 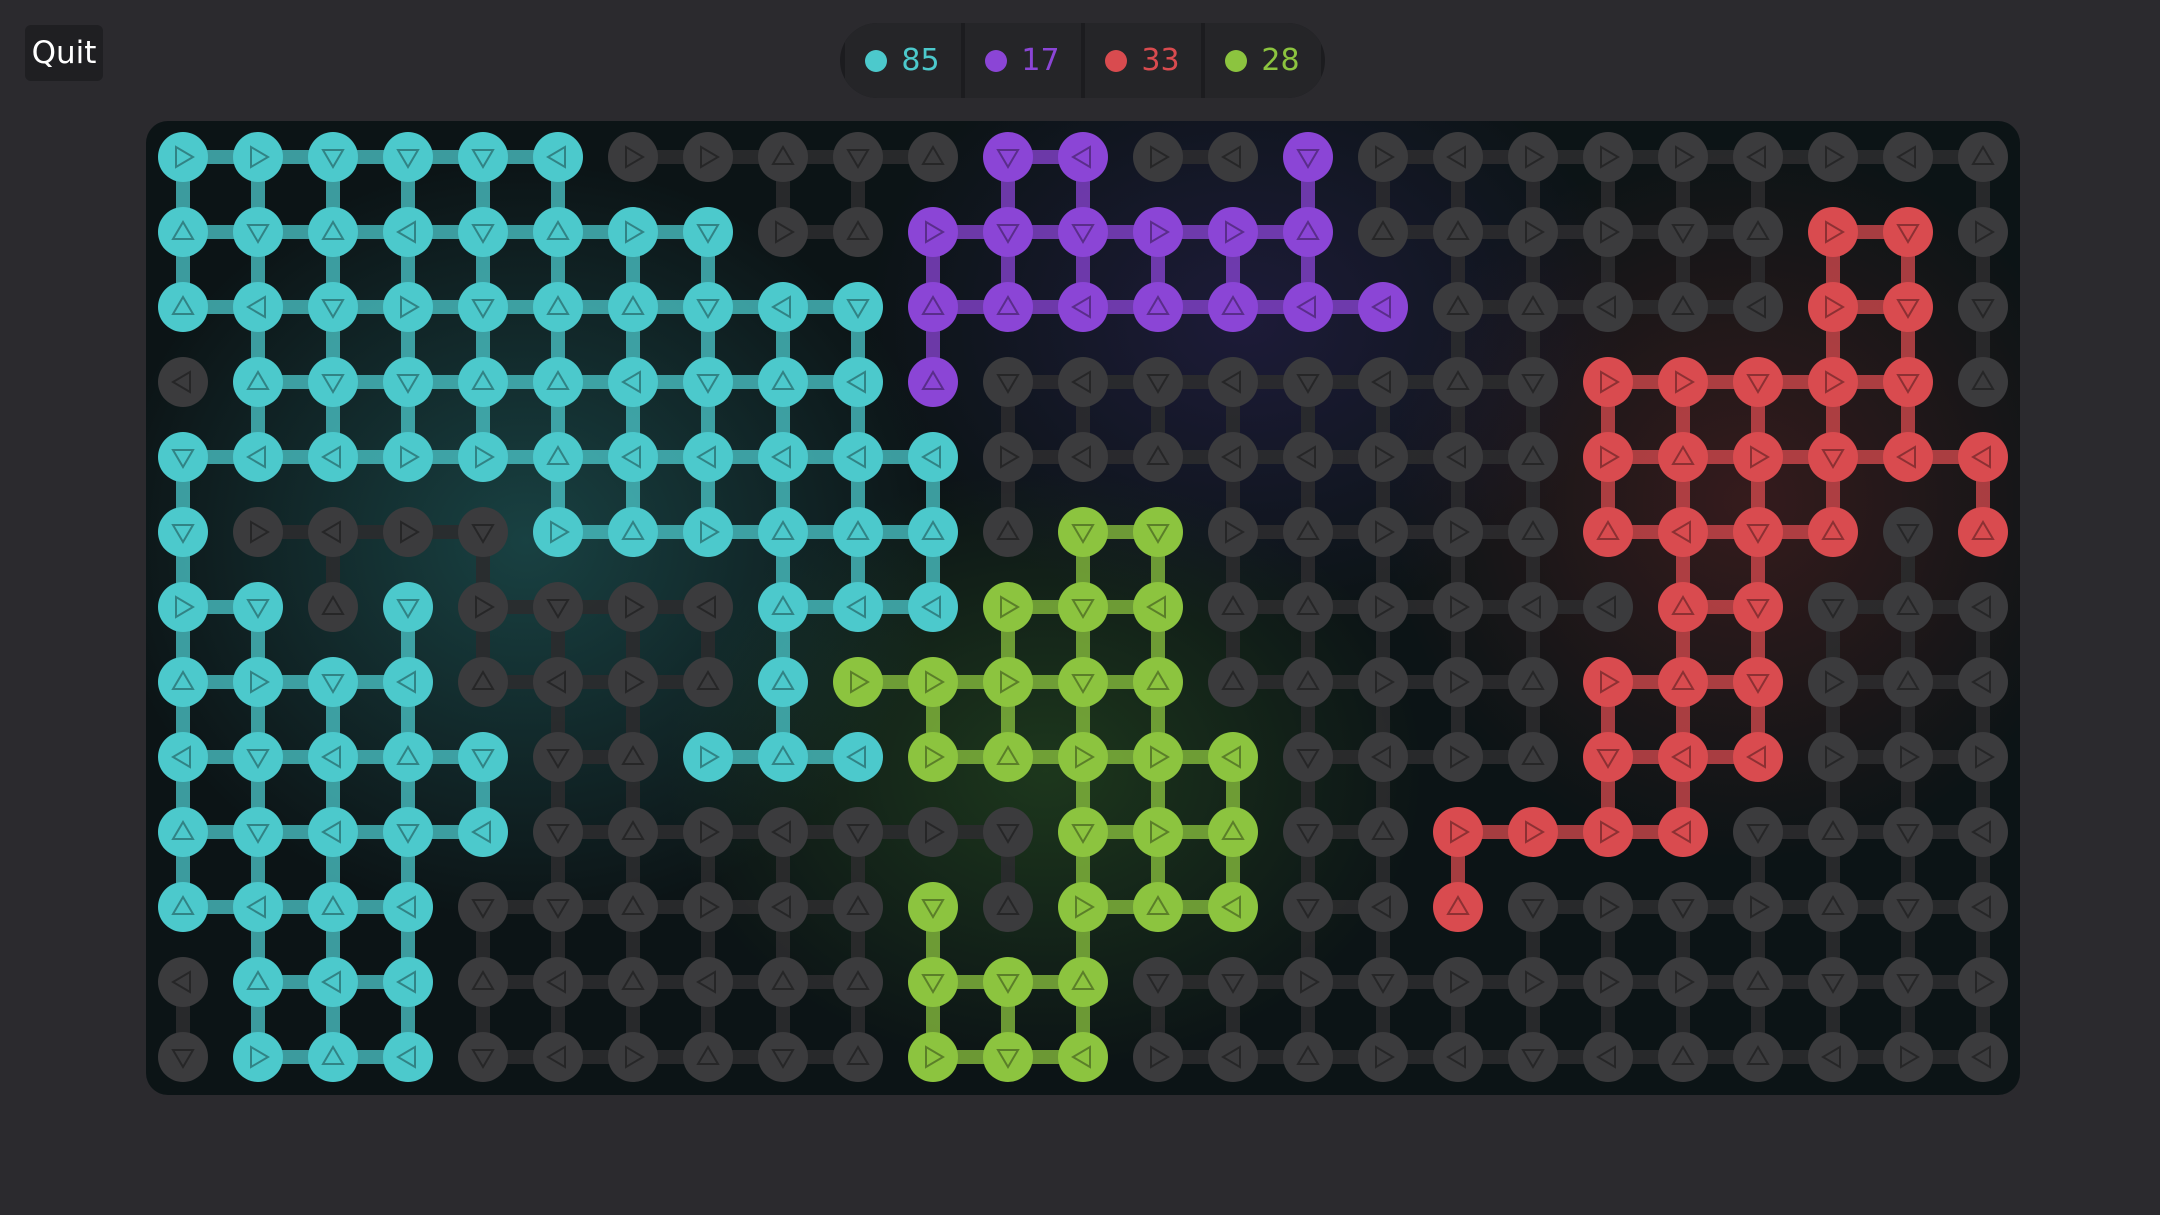 What do you see at coordinates (64, 53) in the screenshot?
I see `quit-button: Quit` at bounding box center [64, 53].